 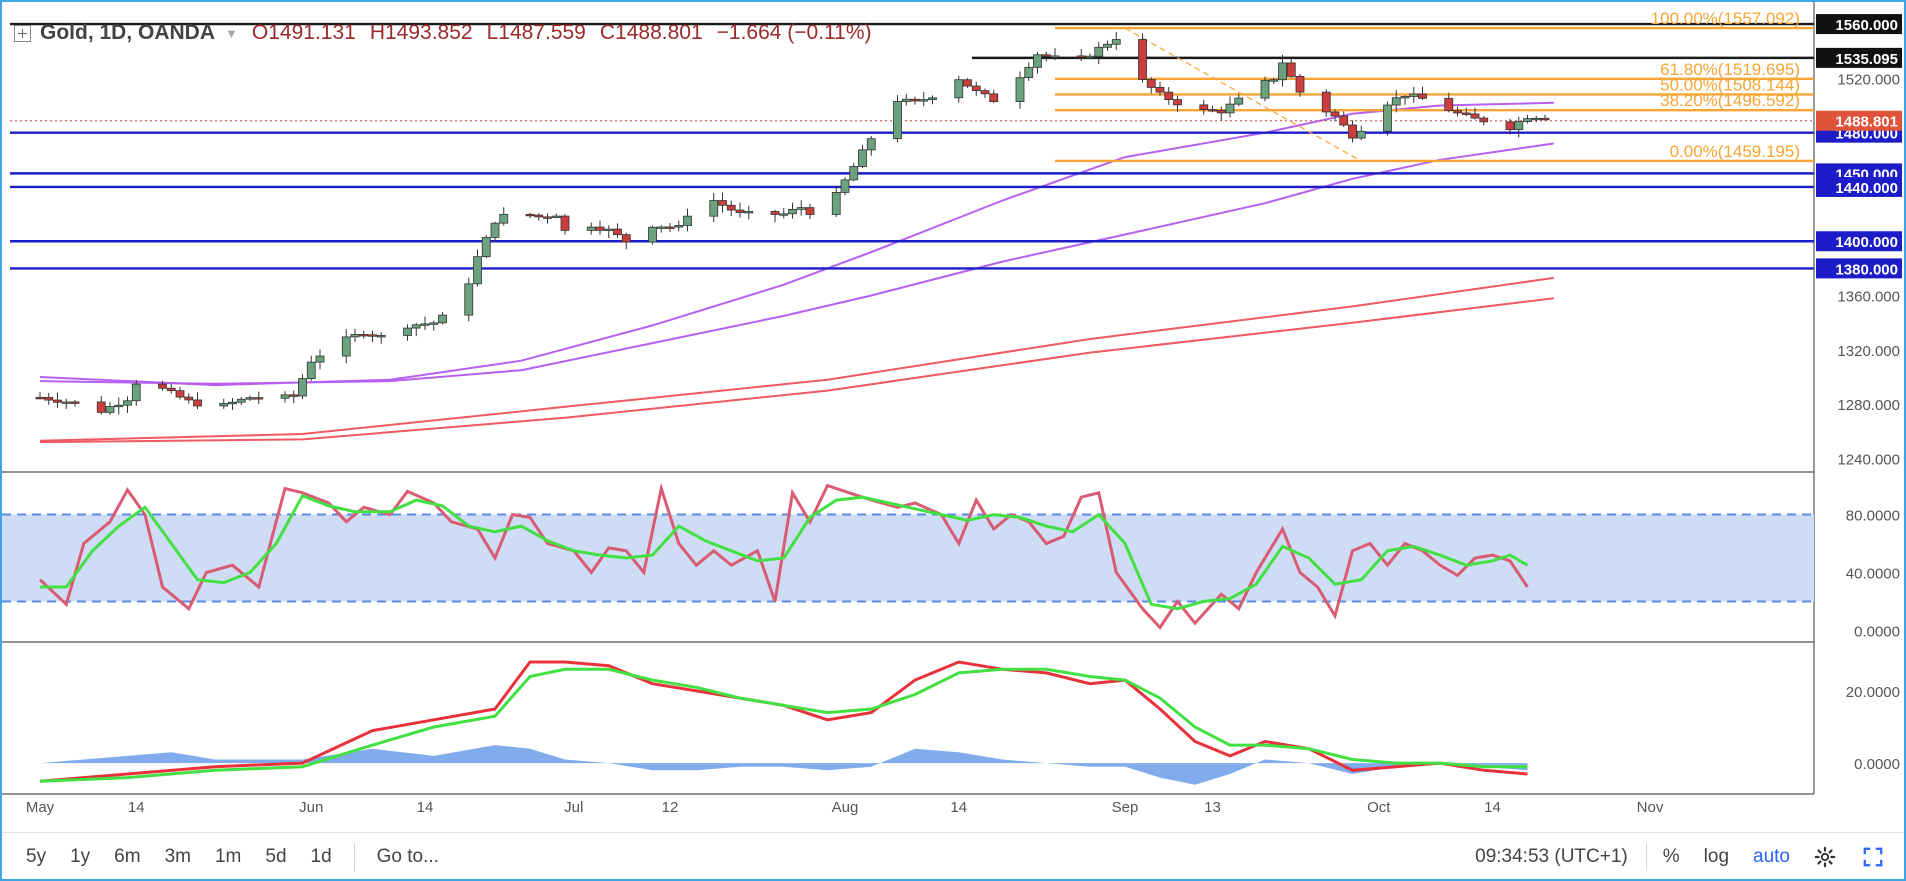 I want to click on range-1m-button: 1m, so click(x=228, y=856).